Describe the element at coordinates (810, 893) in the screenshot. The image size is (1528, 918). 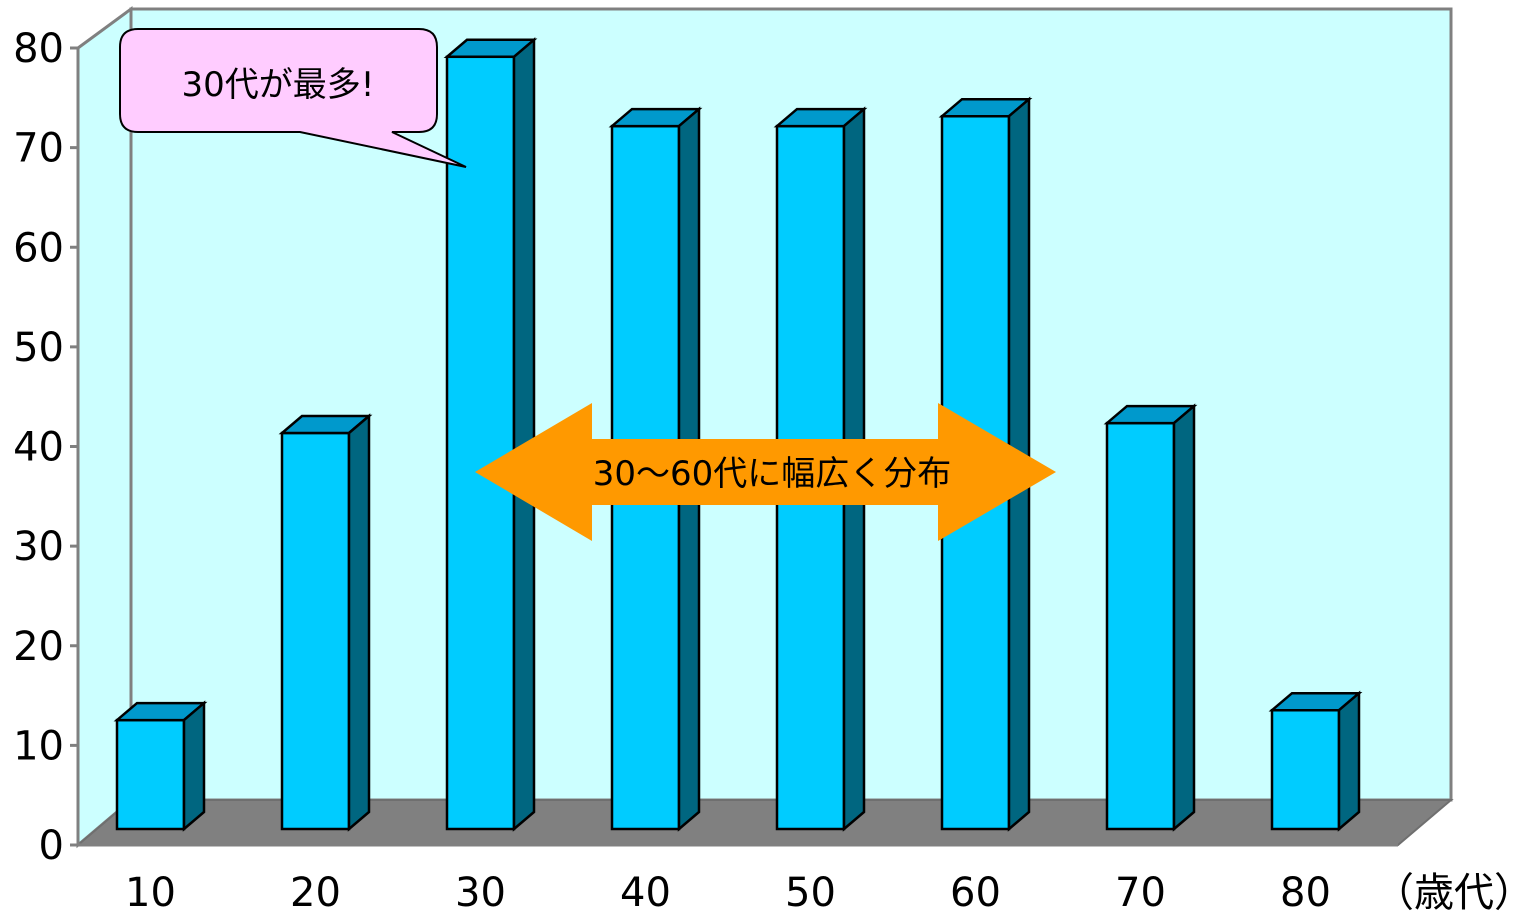
I see `x-tick-label: 50` at that location.